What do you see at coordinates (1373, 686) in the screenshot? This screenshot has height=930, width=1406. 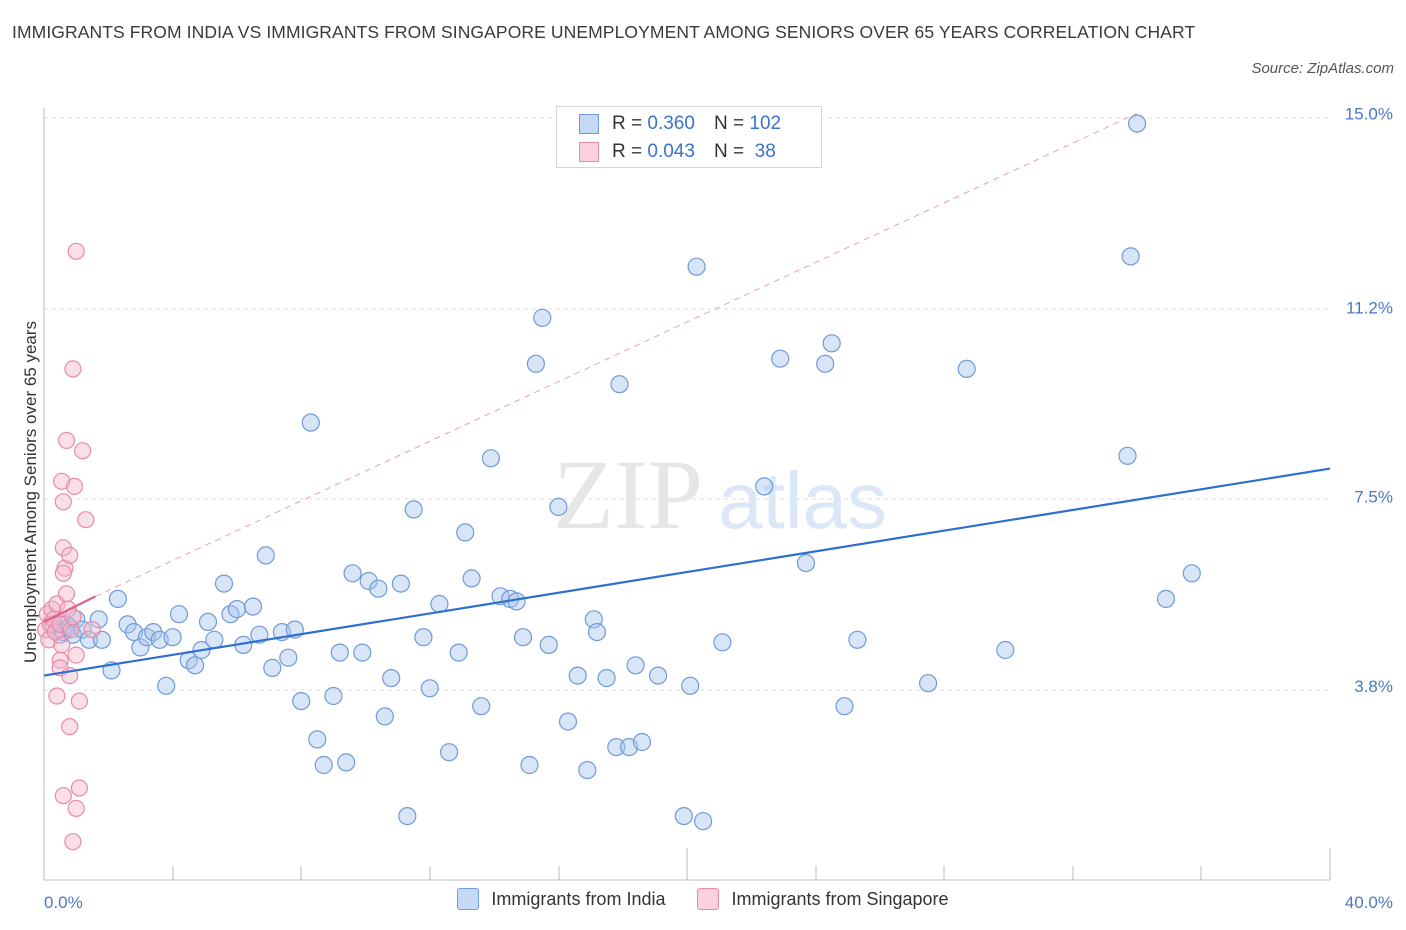 I see `y-tick-label: 3.8%` at bounding box center [1373, 686].